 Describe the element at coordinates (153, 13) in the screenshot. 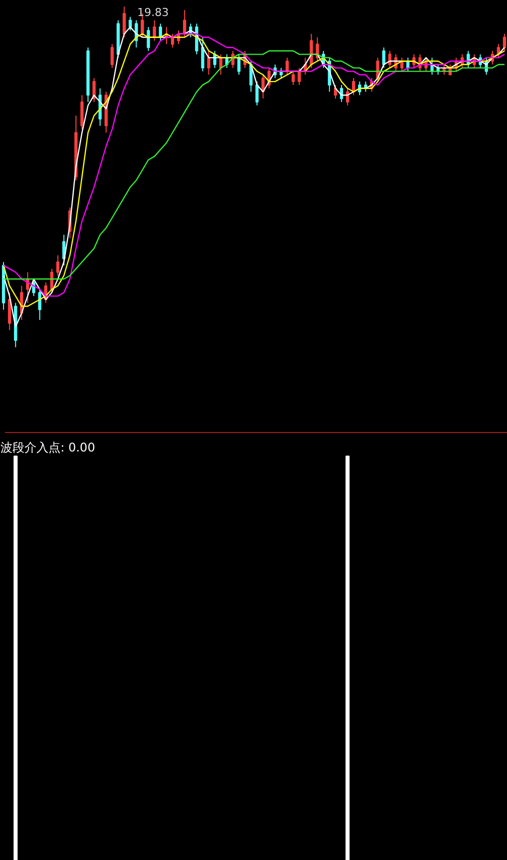

I see `annotation: 19.83` at that location.